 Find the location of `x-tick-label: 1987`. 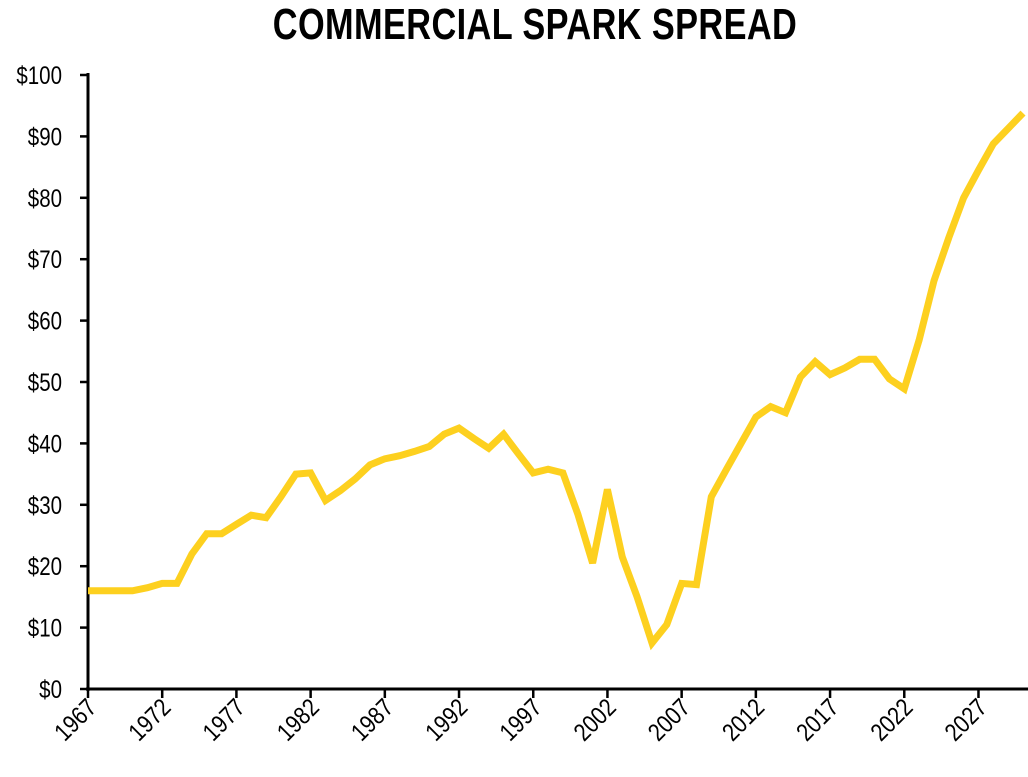

x-tick-label: 1987 is located at coordinates (371, 719).